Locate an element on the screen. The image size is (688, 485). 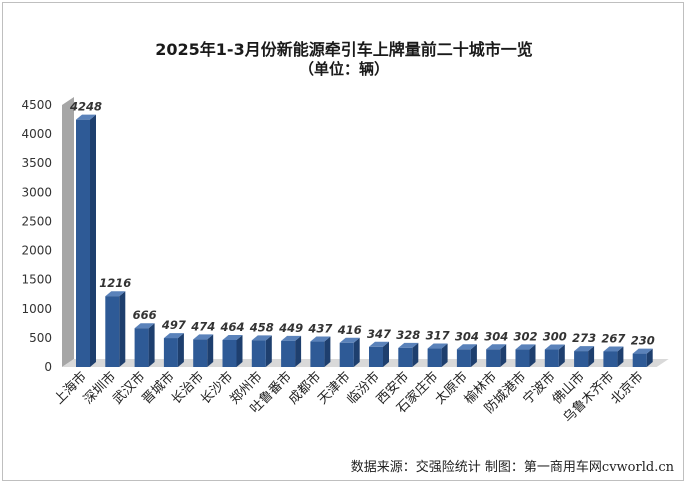
x-tick-label: 临汾市 is located at coordinates (363, 388).